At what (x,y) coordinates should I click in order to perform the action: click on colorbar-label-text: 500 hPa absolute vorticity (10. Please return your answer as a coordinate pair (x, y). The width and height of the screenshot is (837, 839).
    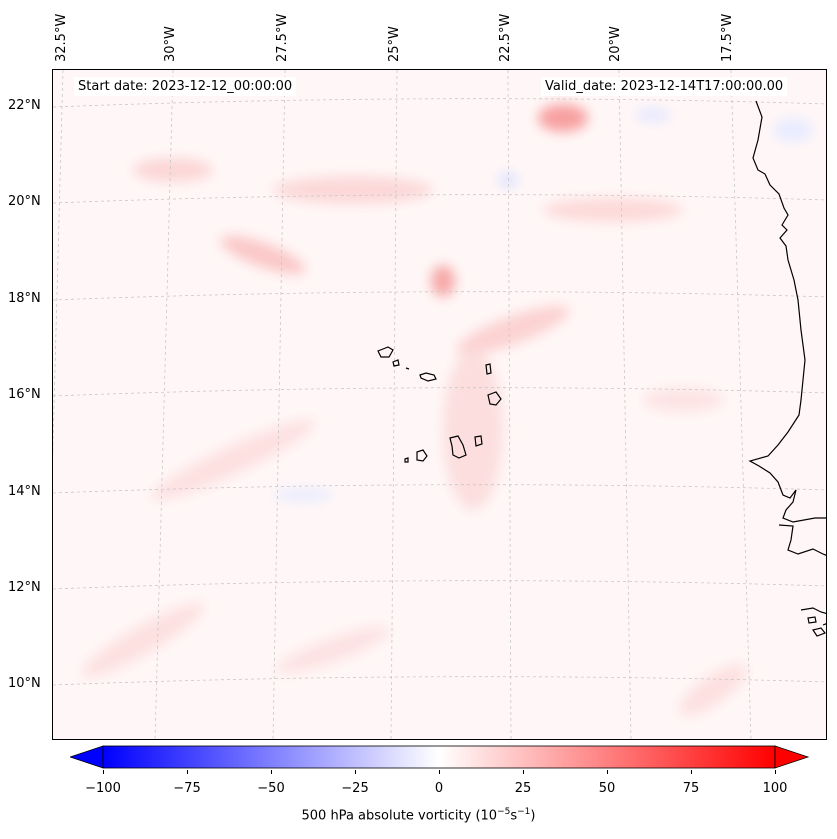
    Looking at the image, I should click on (399, 816).